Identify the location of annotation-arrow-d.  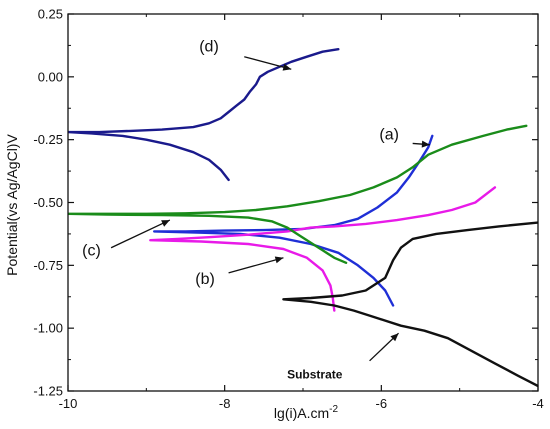
(268, 63).